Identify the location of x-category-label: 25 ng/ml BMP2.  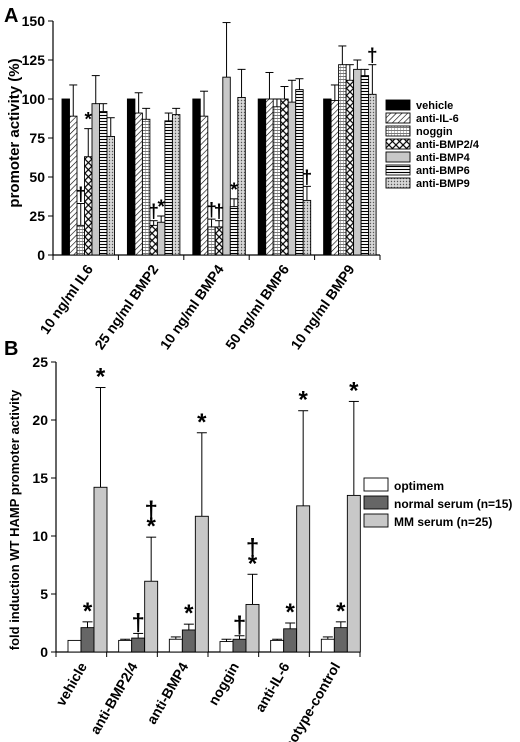
(126, 306).